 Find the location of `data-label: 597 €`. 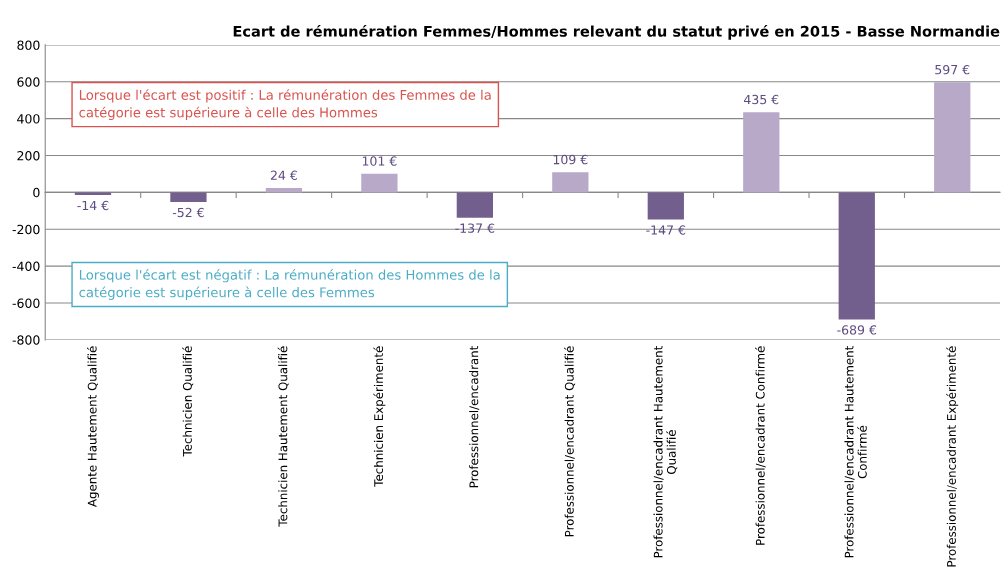

data-label: 597 € is located at coordinates (952, 69).